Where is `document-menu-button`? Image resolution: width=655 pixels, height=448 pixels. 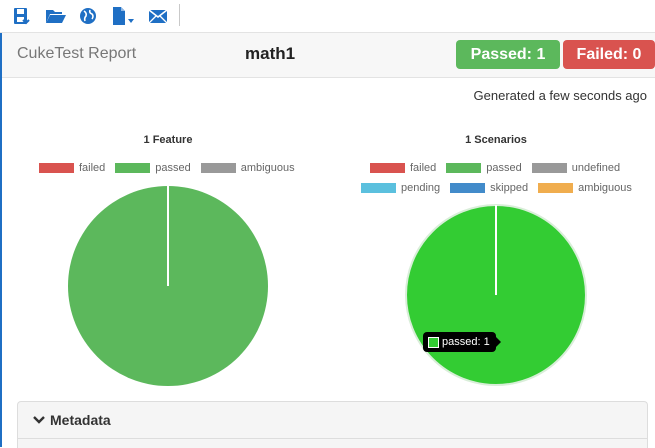
document-menu-button is located at coordinates (124, 16).